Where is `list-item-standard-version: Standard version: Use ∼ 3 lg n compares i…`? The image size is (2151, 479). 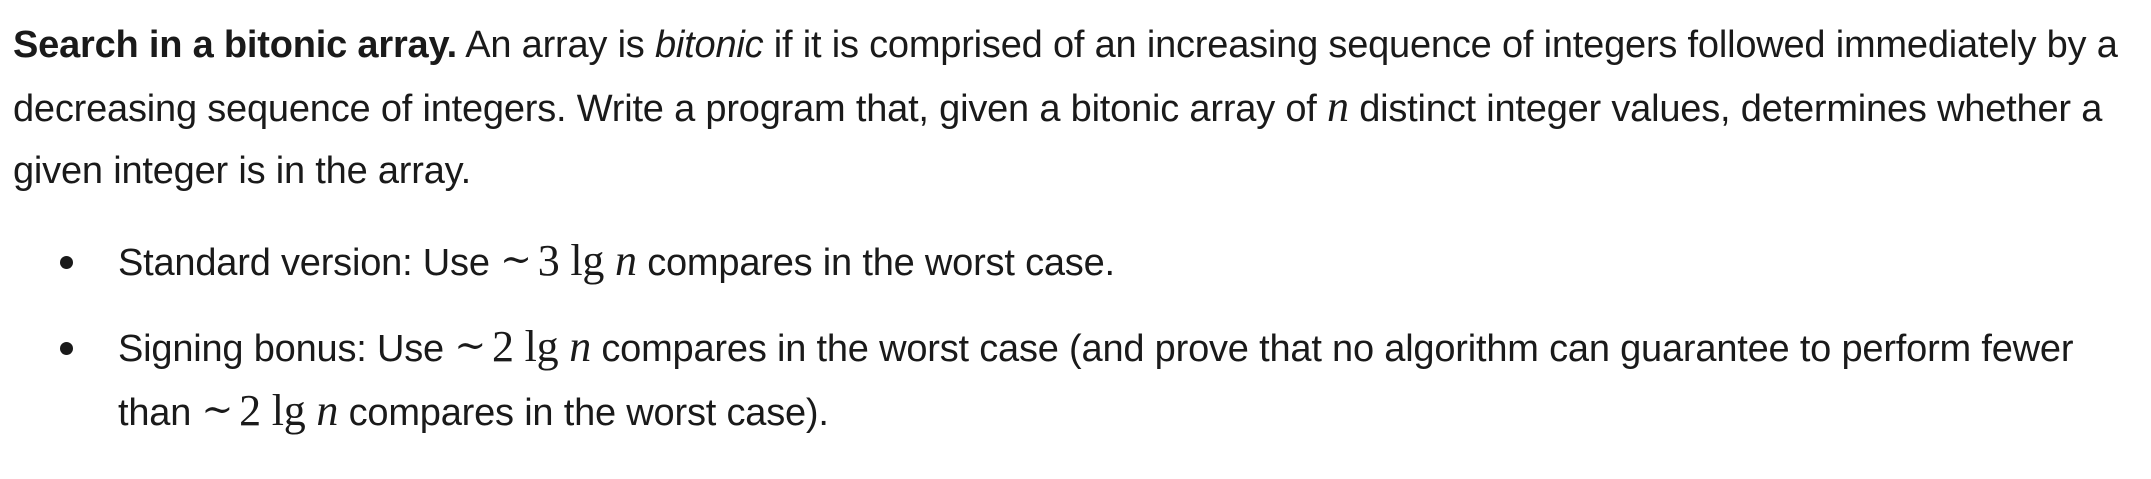 list-item-standard-version: Standard version: Use ∼ 3 lg n compares i… is located at coordinates (1075, 262).